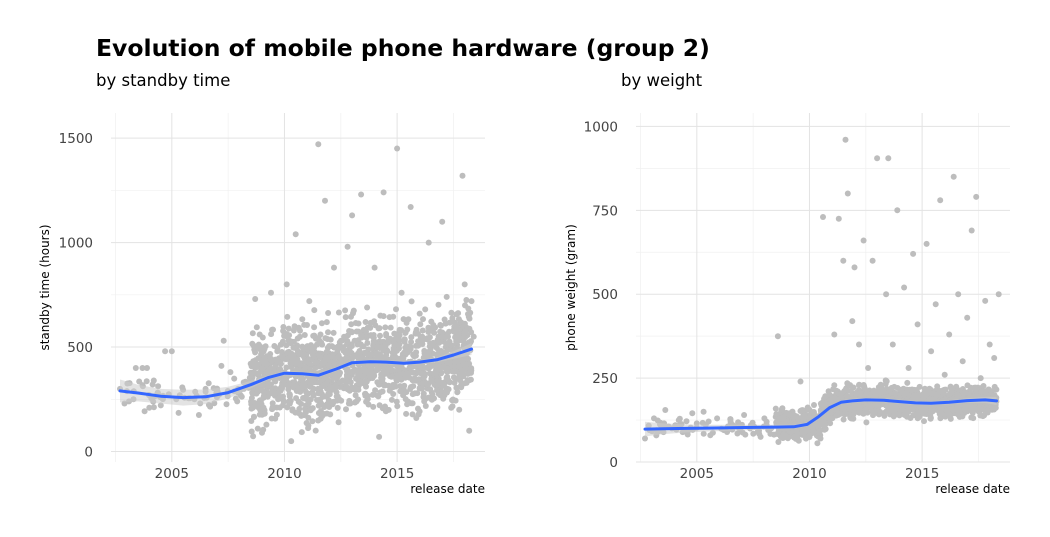 Image resolution: width=1050 pixels, height=537 pixels. What do you see at coordinates (697, 474) in the screenshot?
I see `x-tick-label: 2005` at bounding box center [697, 474].